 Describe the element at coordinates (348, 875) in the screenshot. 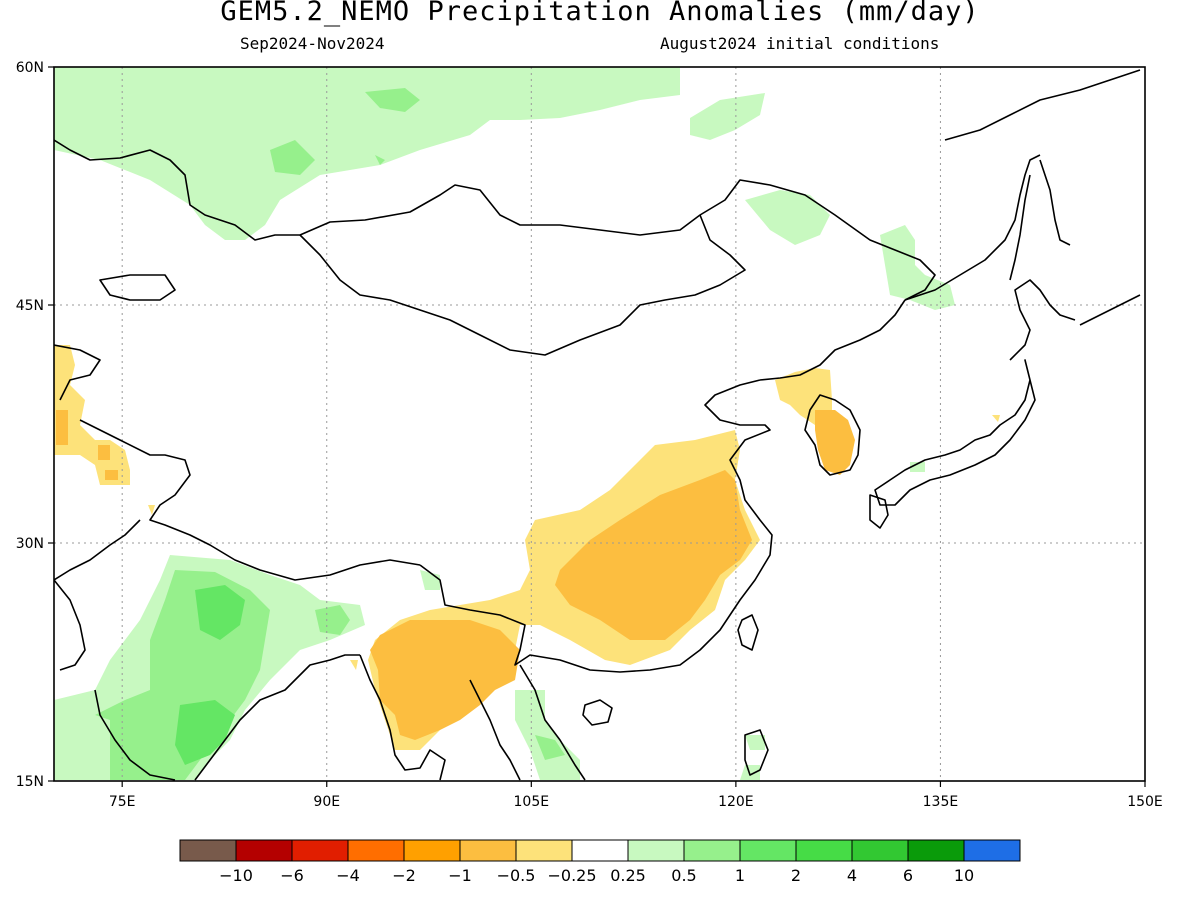

I see `legend-label: −4` at that location.